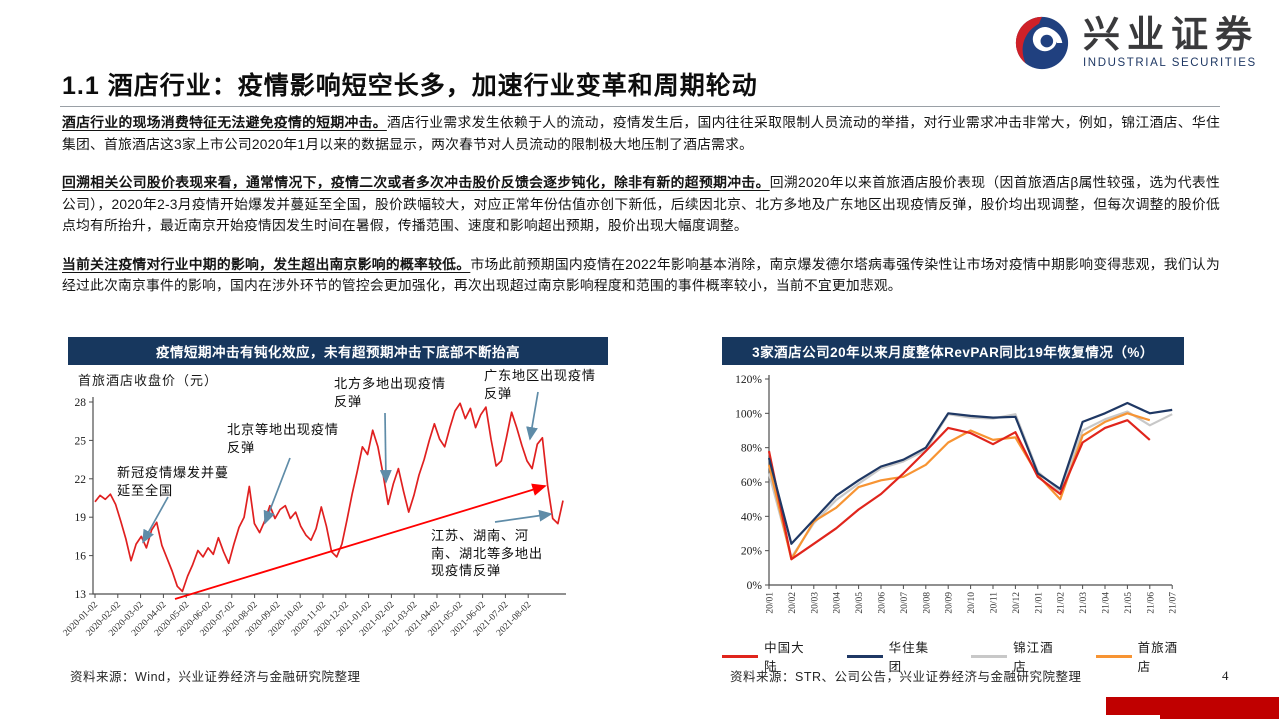 The width and height of the screenshot is (1279, 719). I want to click on svg-text: 21/03, so click(1084, 603).